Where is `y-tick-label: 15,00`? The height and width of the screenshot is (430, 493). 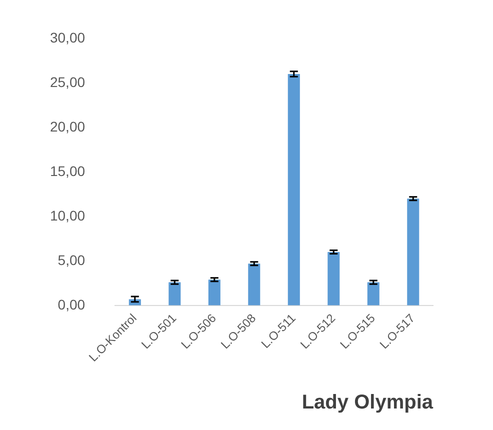
y-tick-label: 15,00 is located at coordinates (68, 170).